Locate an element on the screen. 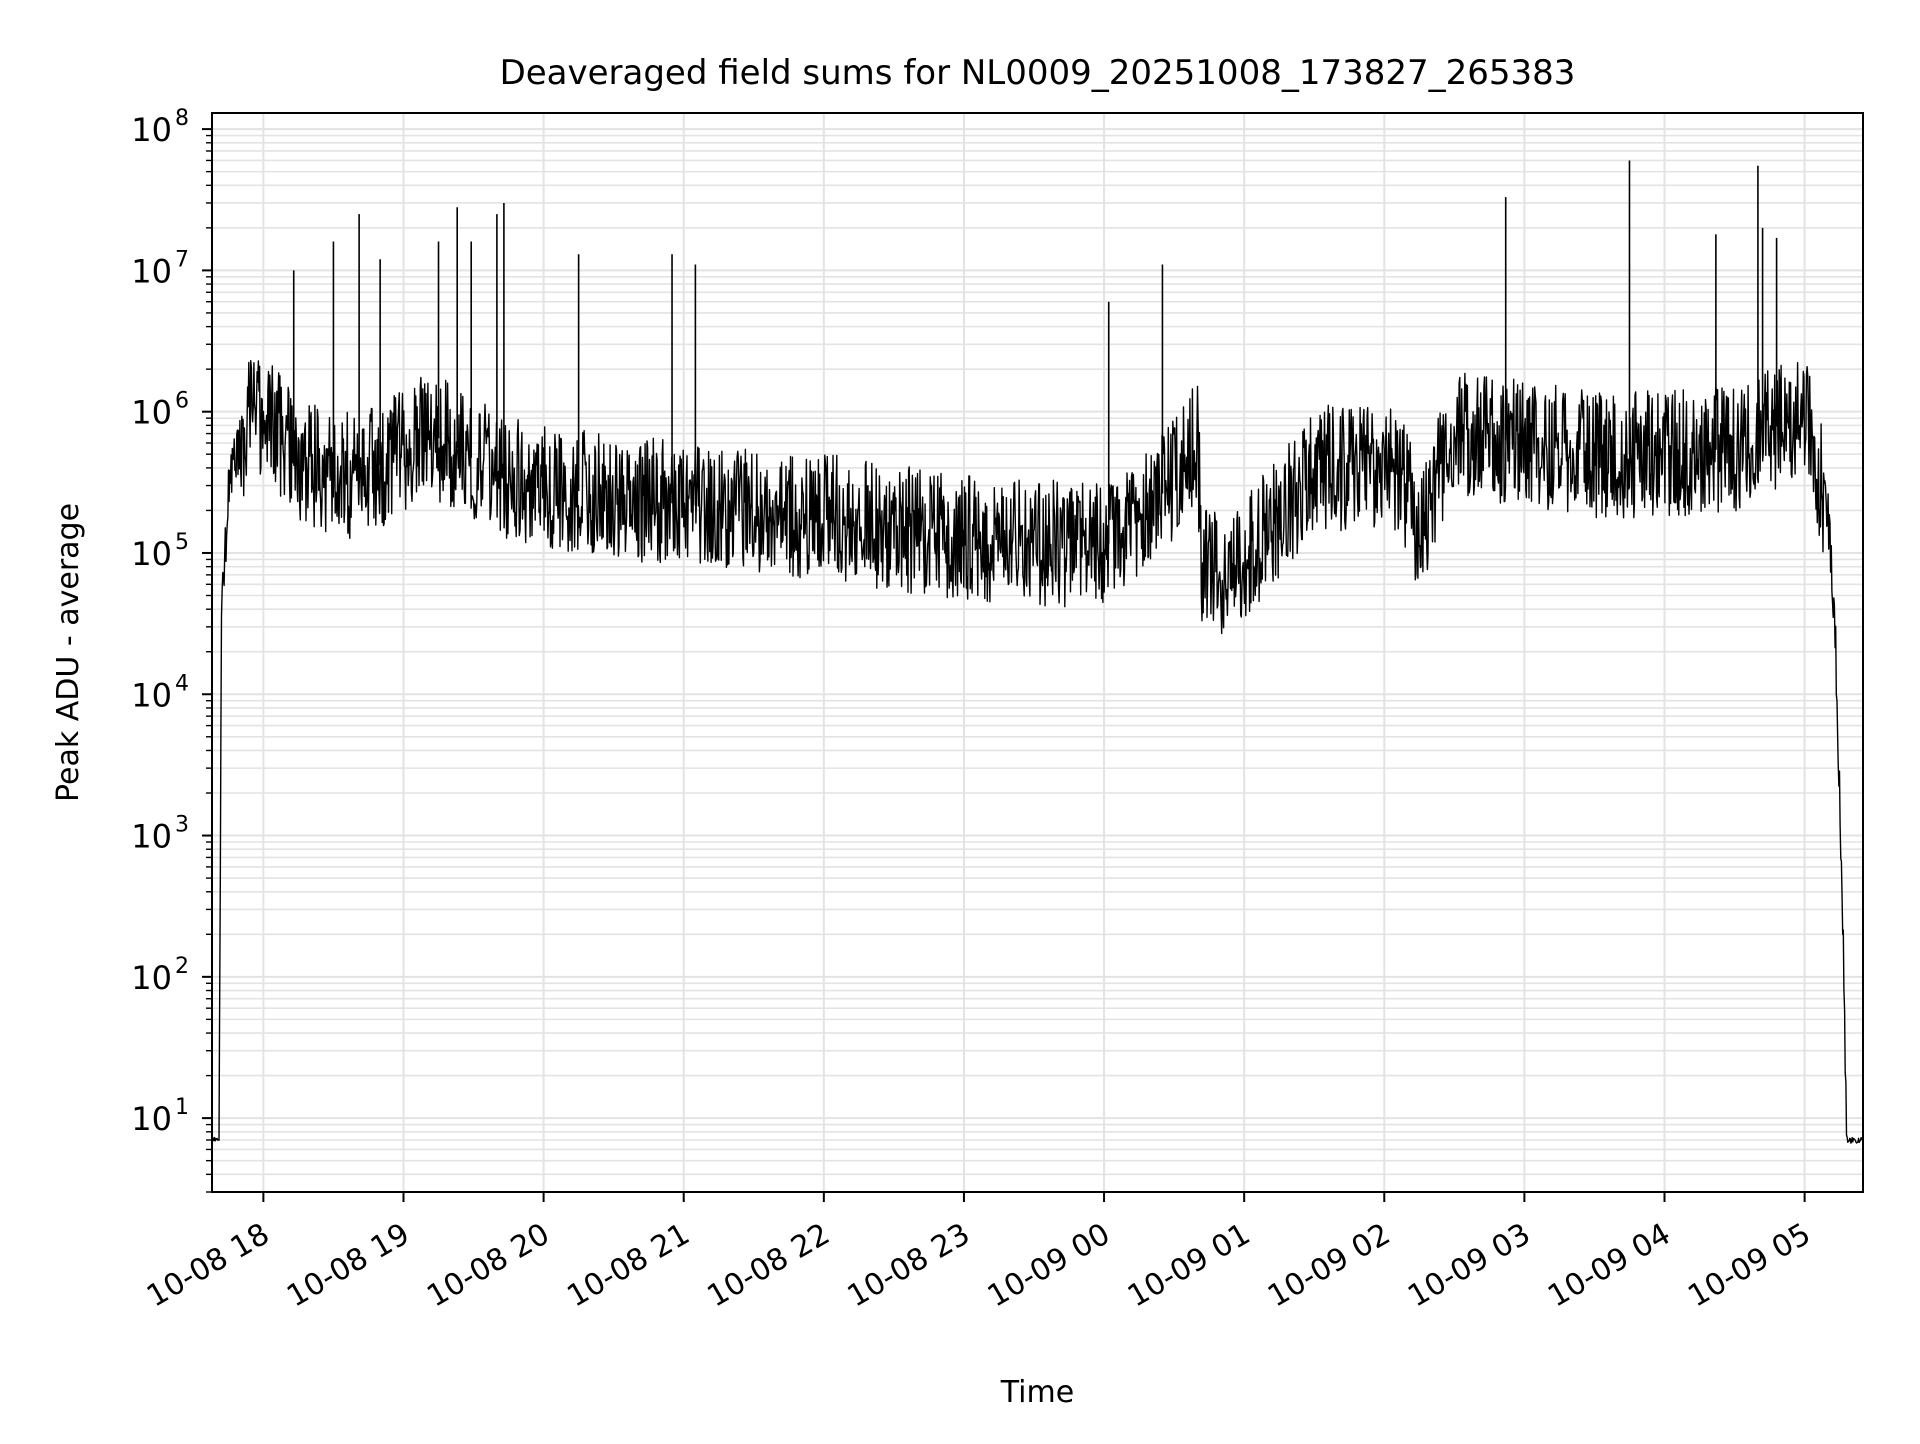  y-tick-exponent: 4 is located at coordinates (182, 683).